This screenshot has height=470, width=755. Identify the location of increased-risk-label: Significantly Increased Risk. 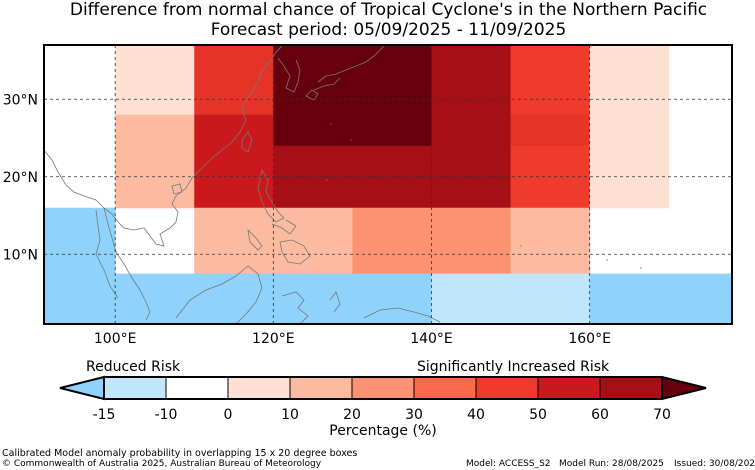
(513, 367).